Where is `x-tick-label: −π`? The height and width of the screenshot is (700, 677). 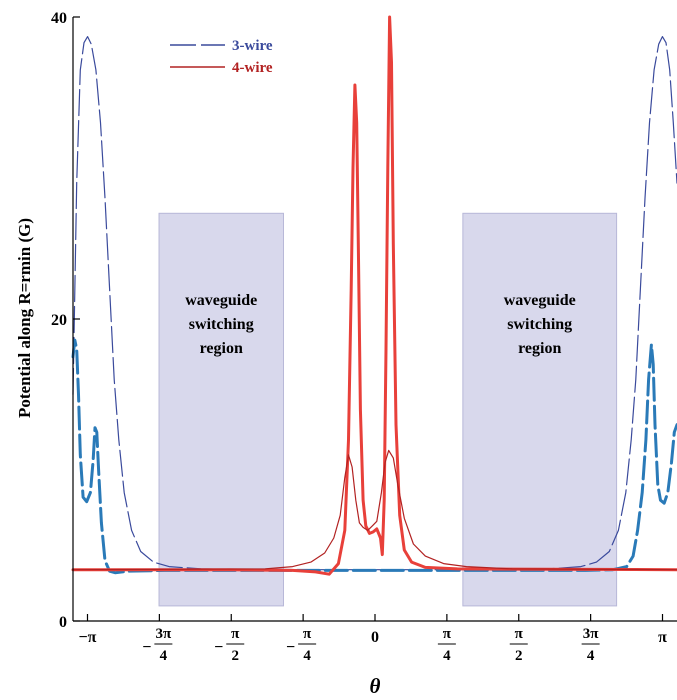
x-tick-label: −π is located at coordinates (88, 637).